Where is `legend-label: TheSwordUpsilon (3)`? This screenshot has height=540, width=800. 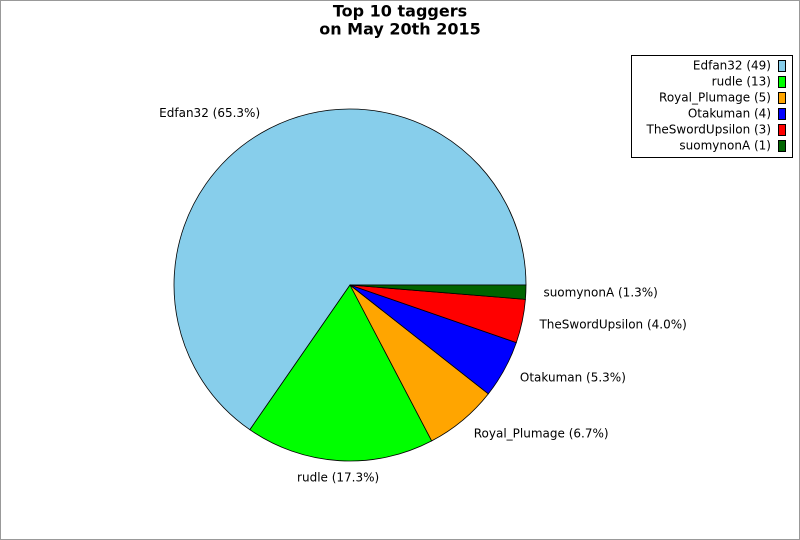
legend-label: TheSwordUpsilon (3) is located at coordinates (708, 130).